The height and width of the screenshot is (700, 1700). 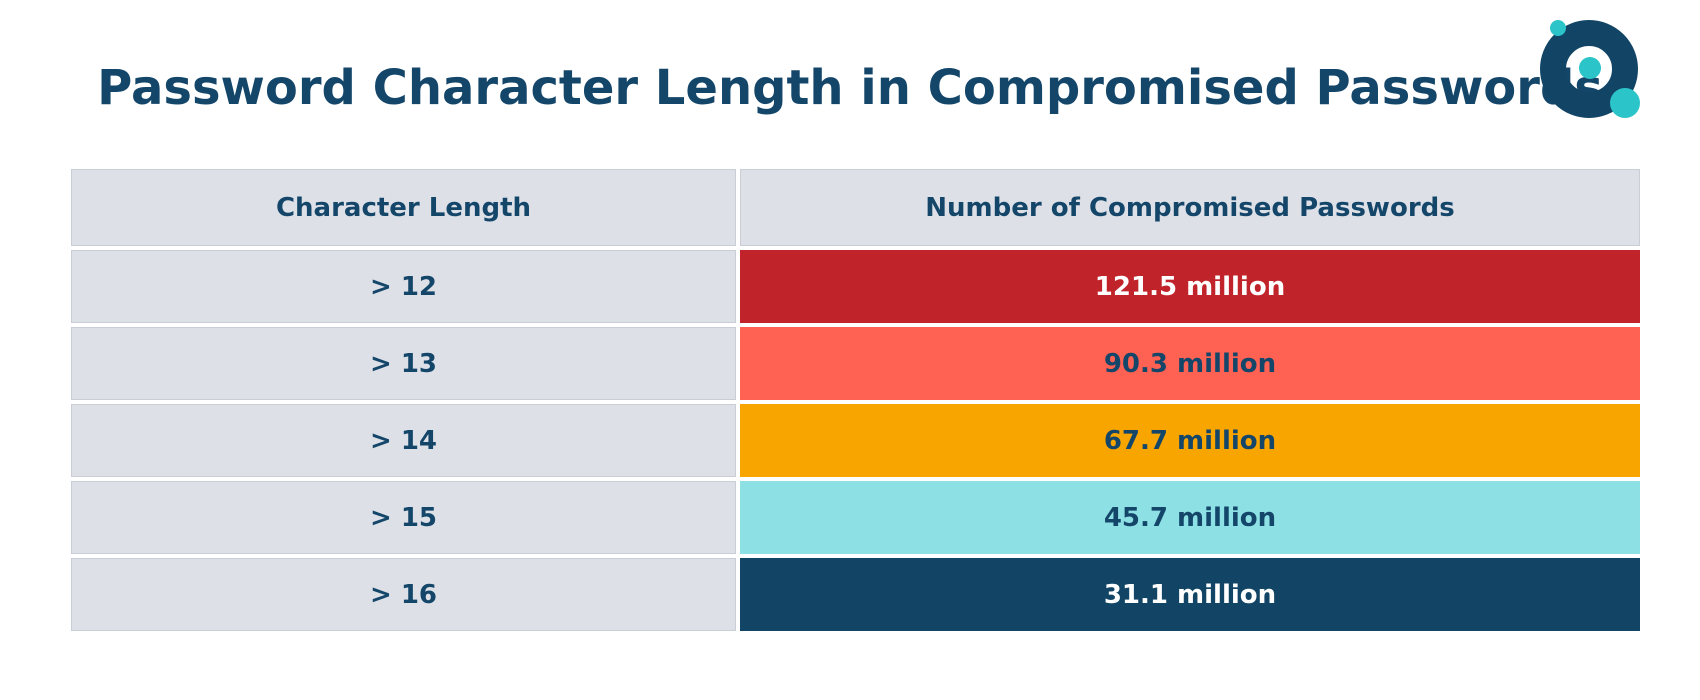 I want to click on logo-center-dot, so click(x=1590, y=68).